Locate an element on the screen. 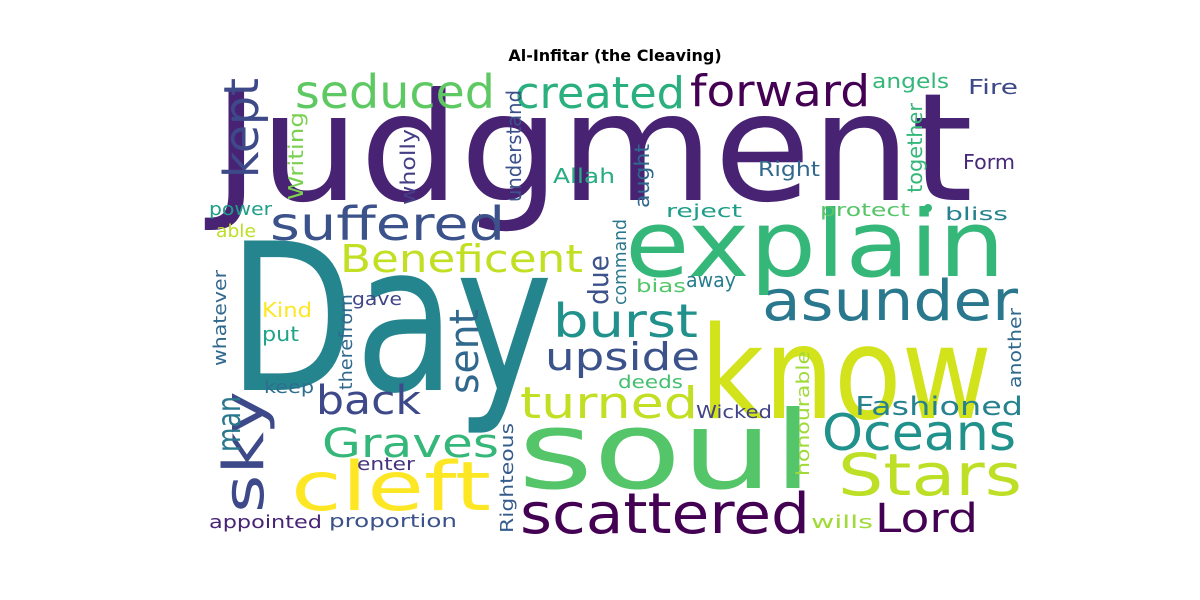  word-fire: Fire is located at coordinates (993, 87).